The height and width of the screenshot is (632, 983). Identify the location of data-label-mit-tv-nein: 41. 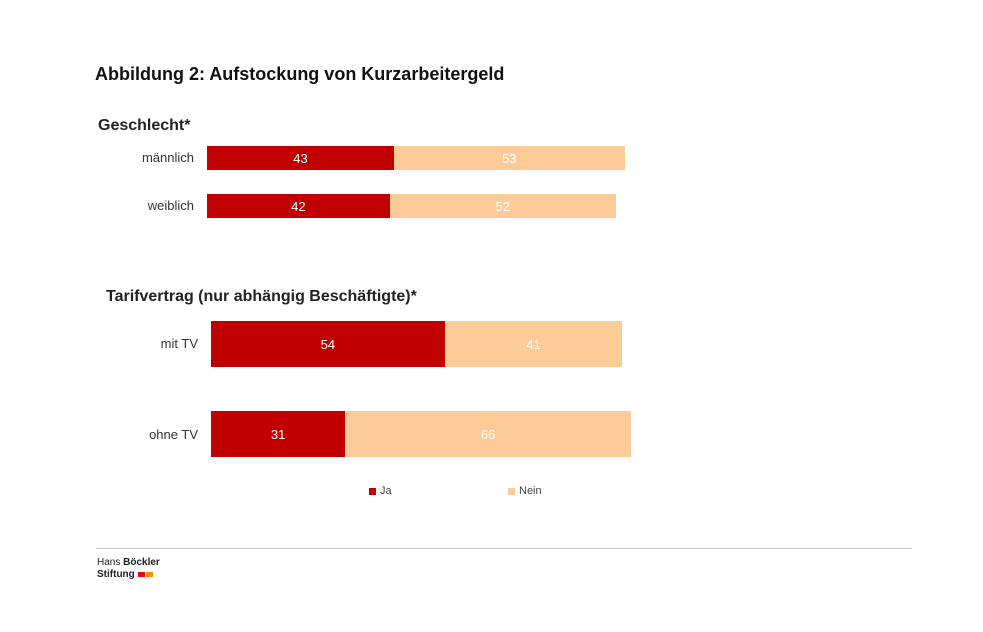
(533, 344).